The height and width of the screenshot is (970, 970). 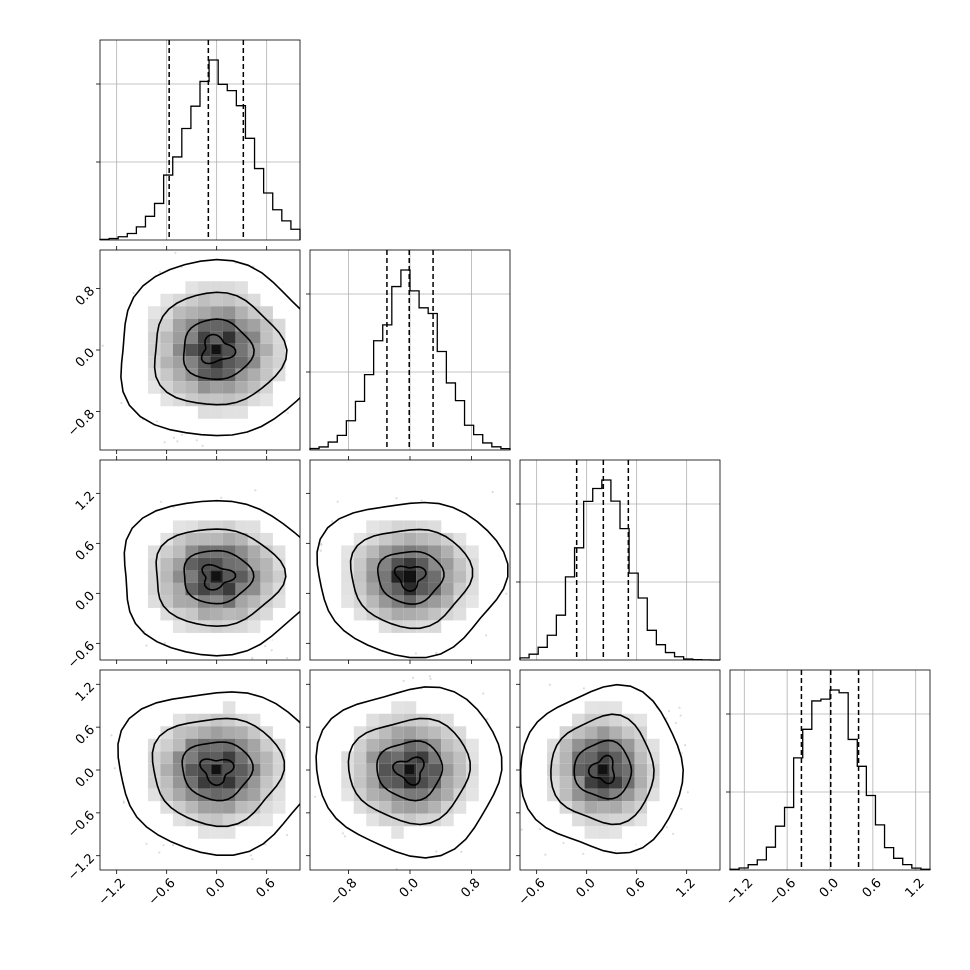 What do you see at coordinates (410, 350) in the screenshot?
I see `panel-frame` at bounding box center [410, 350].